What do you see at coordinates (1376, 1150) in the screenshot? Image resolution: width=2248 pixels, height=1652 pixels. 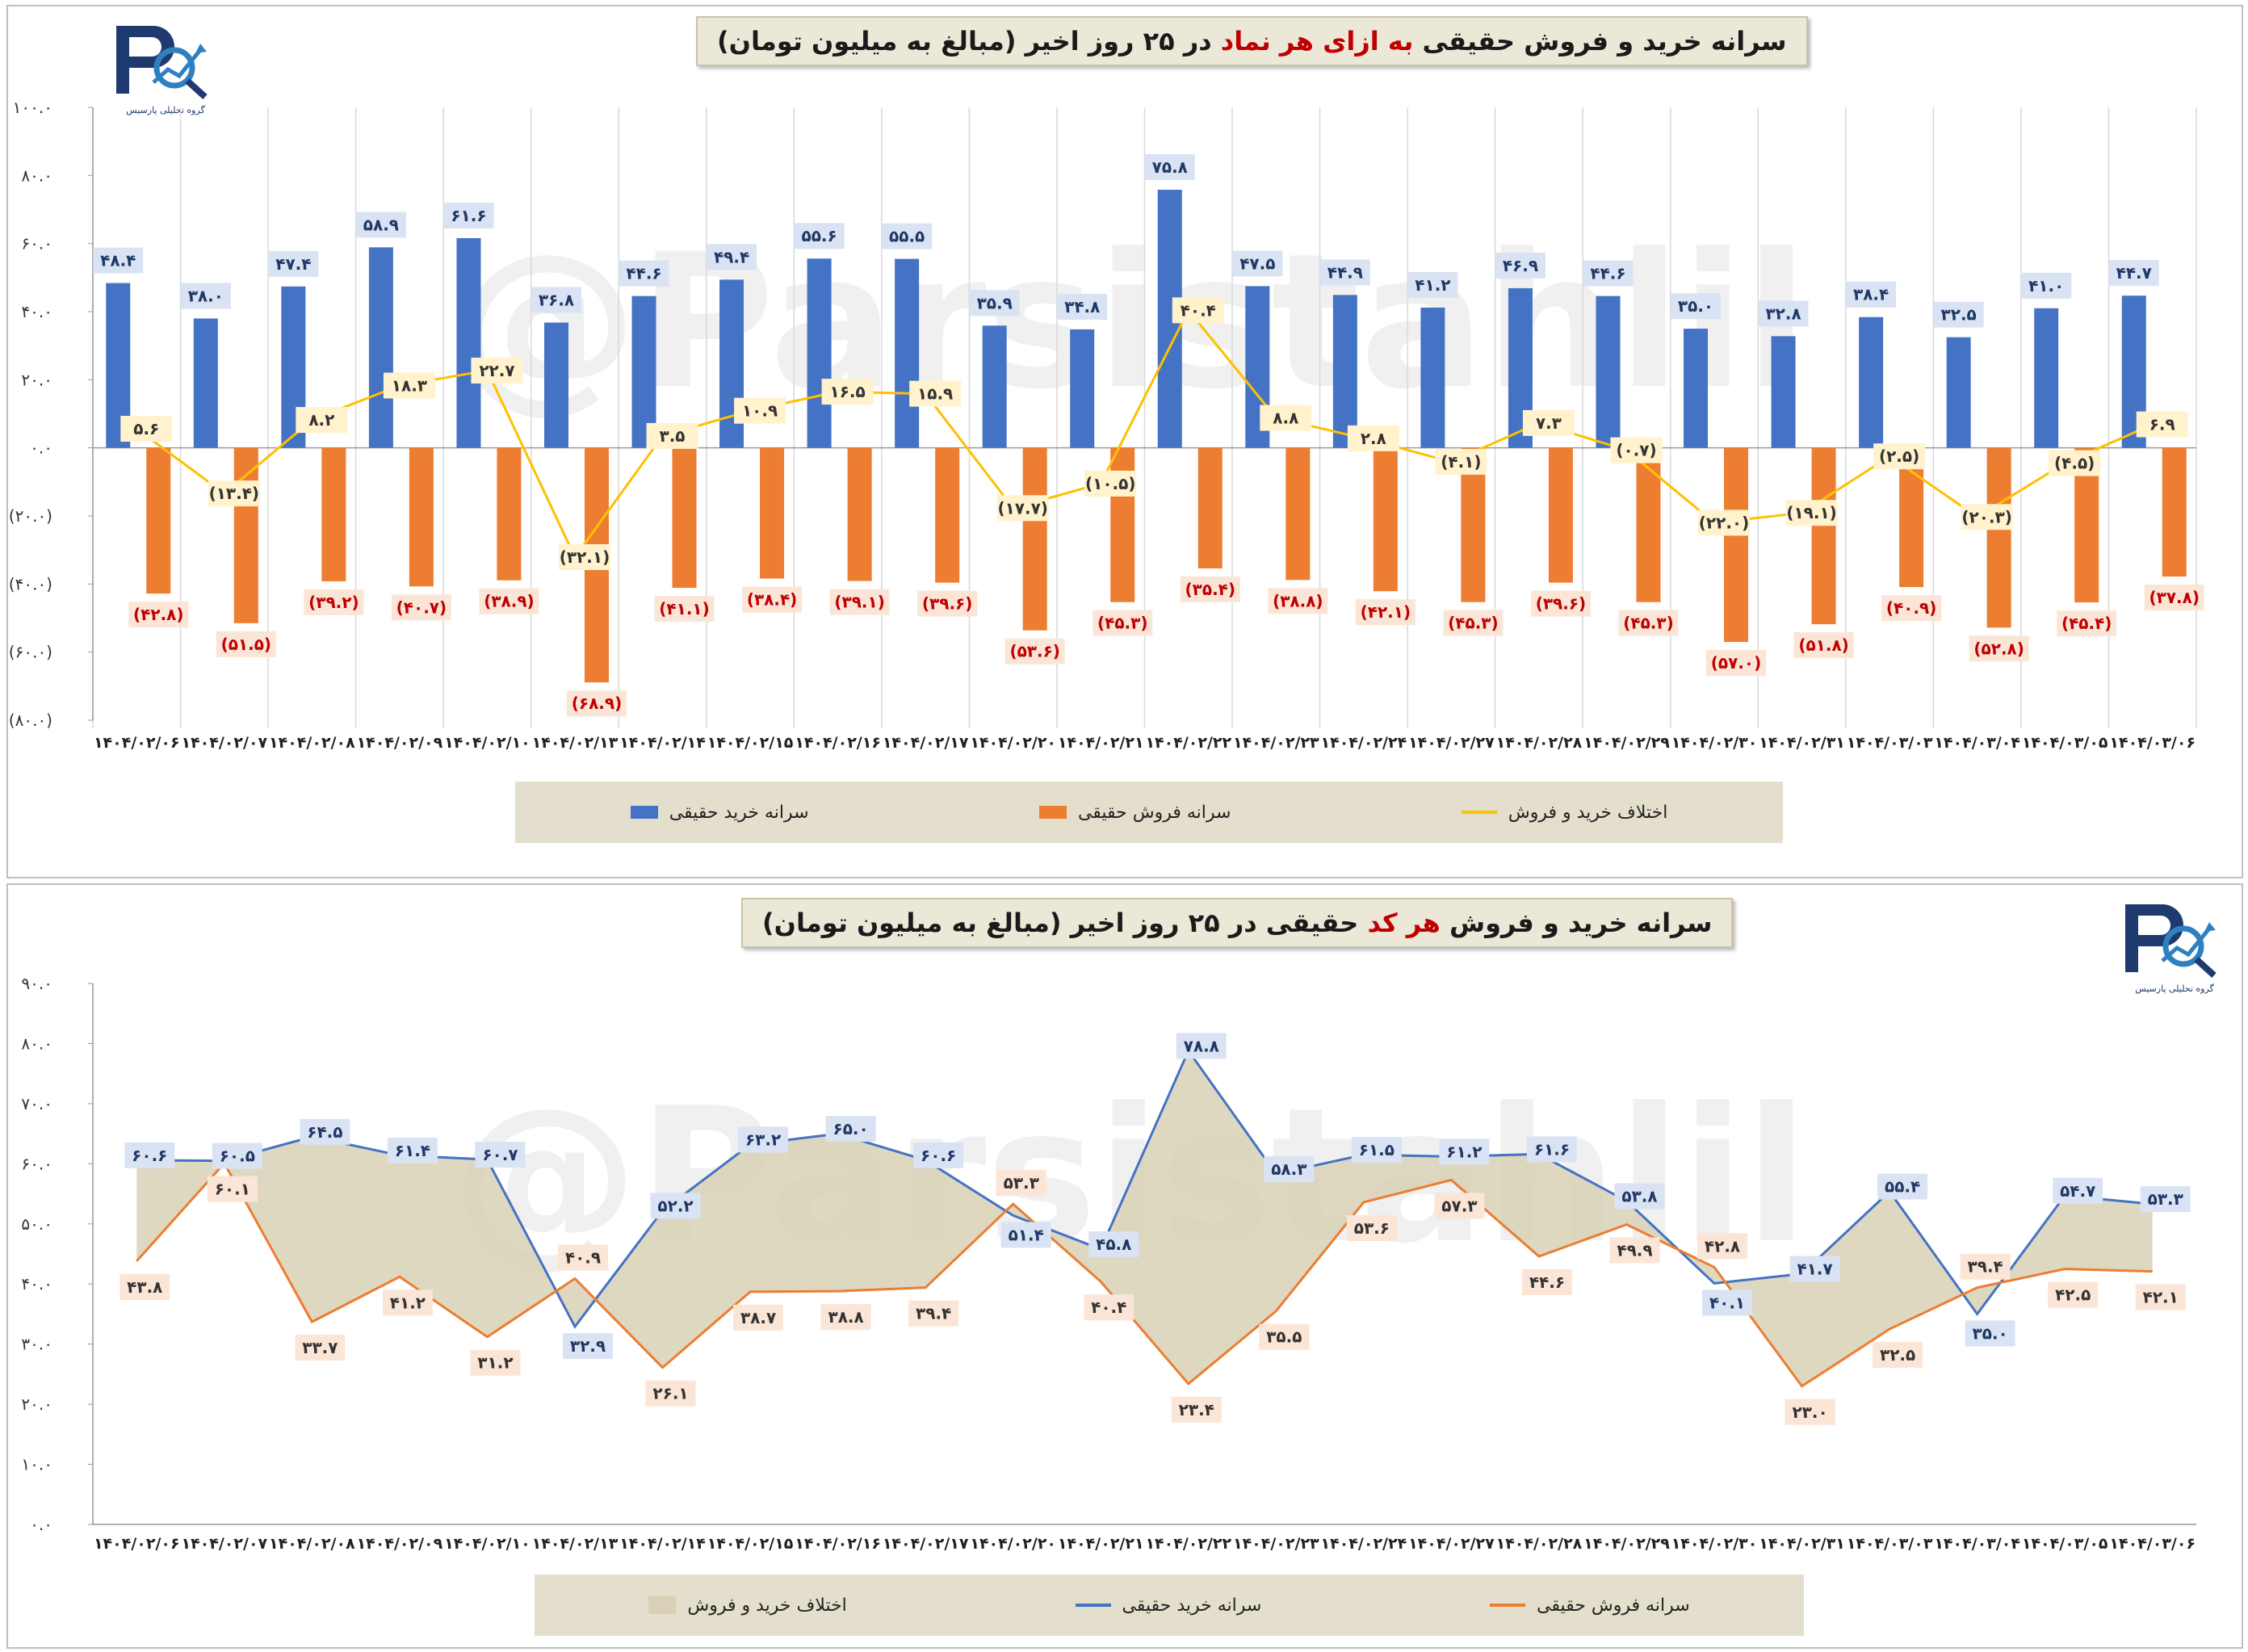 I see `buy-data-label: ۶۱.۵` at bounding box center [1376, 1150].